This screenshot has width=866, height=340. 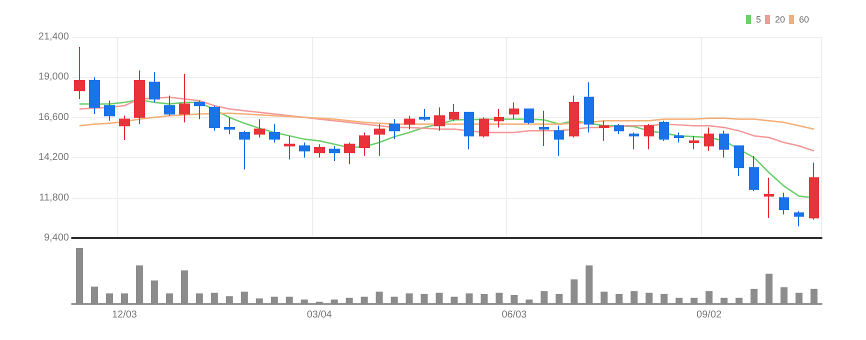 What do you see at coordinates (804, 19) in the screenshot?
I see `legend-label: 60` at bounding box center [804, 19].